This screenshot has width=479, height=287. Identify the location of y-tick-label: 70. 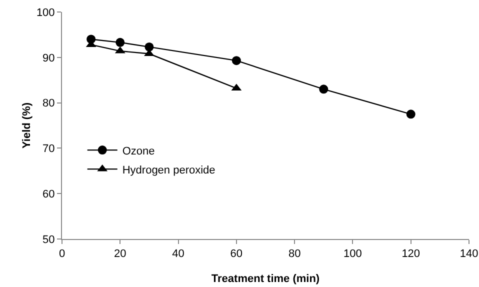
(48, 149).